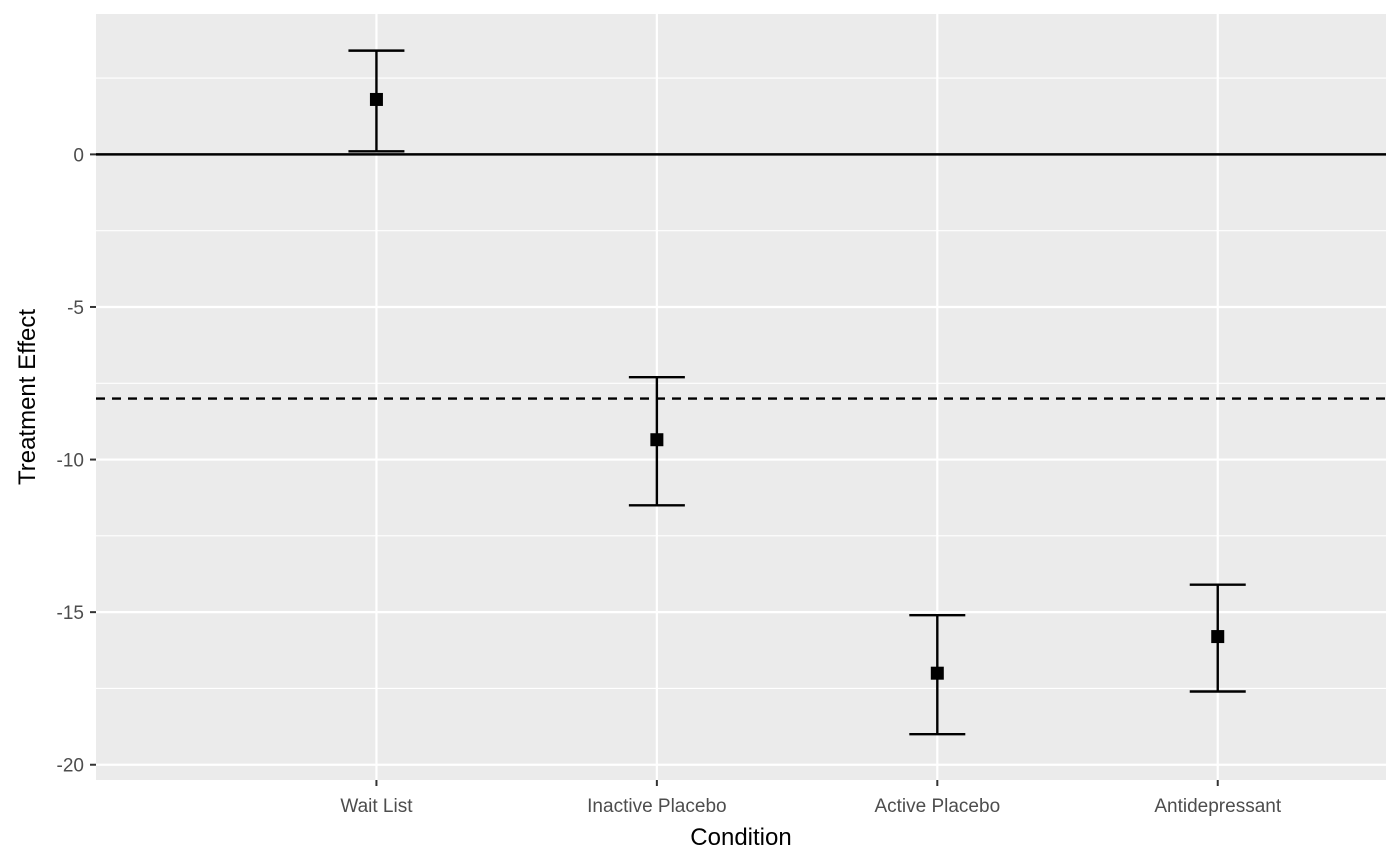 The image size is (1400, 866). What do you see at coordinates (937, 806) in the screenshot?
I see `x-tick-label: Active Placebo` at bounding box center [937, 806].